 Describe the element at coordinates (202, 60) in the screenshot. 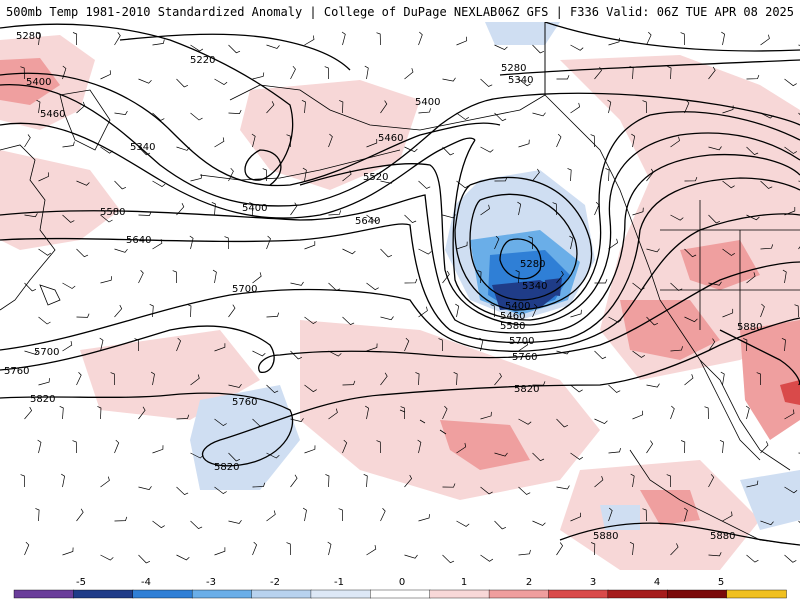

I see `contour-label: 5220` at that location.